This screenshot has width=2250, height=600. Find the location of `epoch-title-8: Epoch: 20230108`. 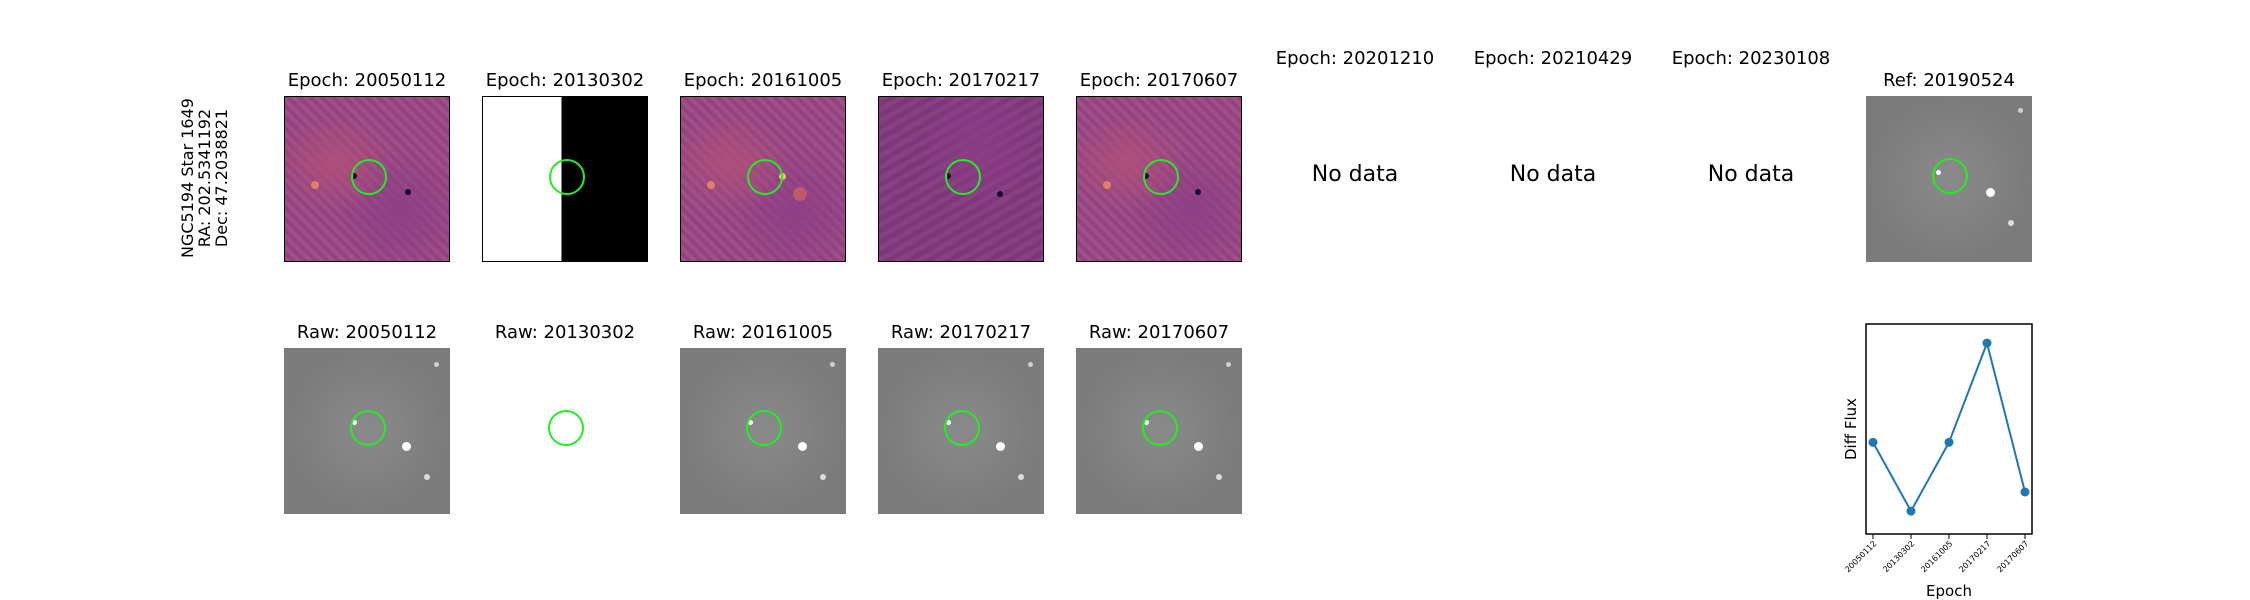

epoch-title-8: Epoch: 20230108 is located at coordinates (1751, 58).